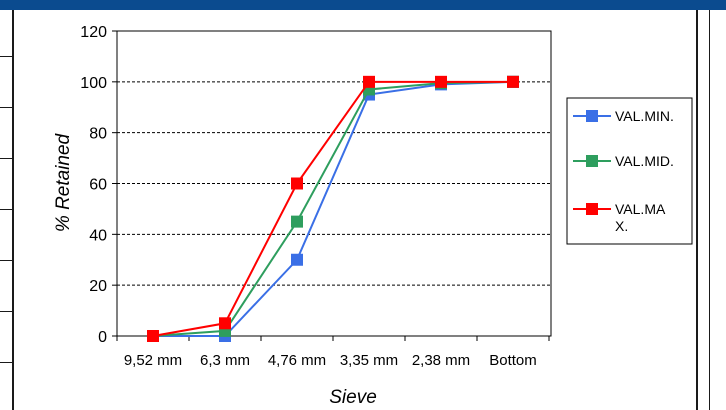 The image size is (726, 410). What do you see at coordinates (363, 5) in the screenshot?
I see `top-band` at bounding box center [363, 5].